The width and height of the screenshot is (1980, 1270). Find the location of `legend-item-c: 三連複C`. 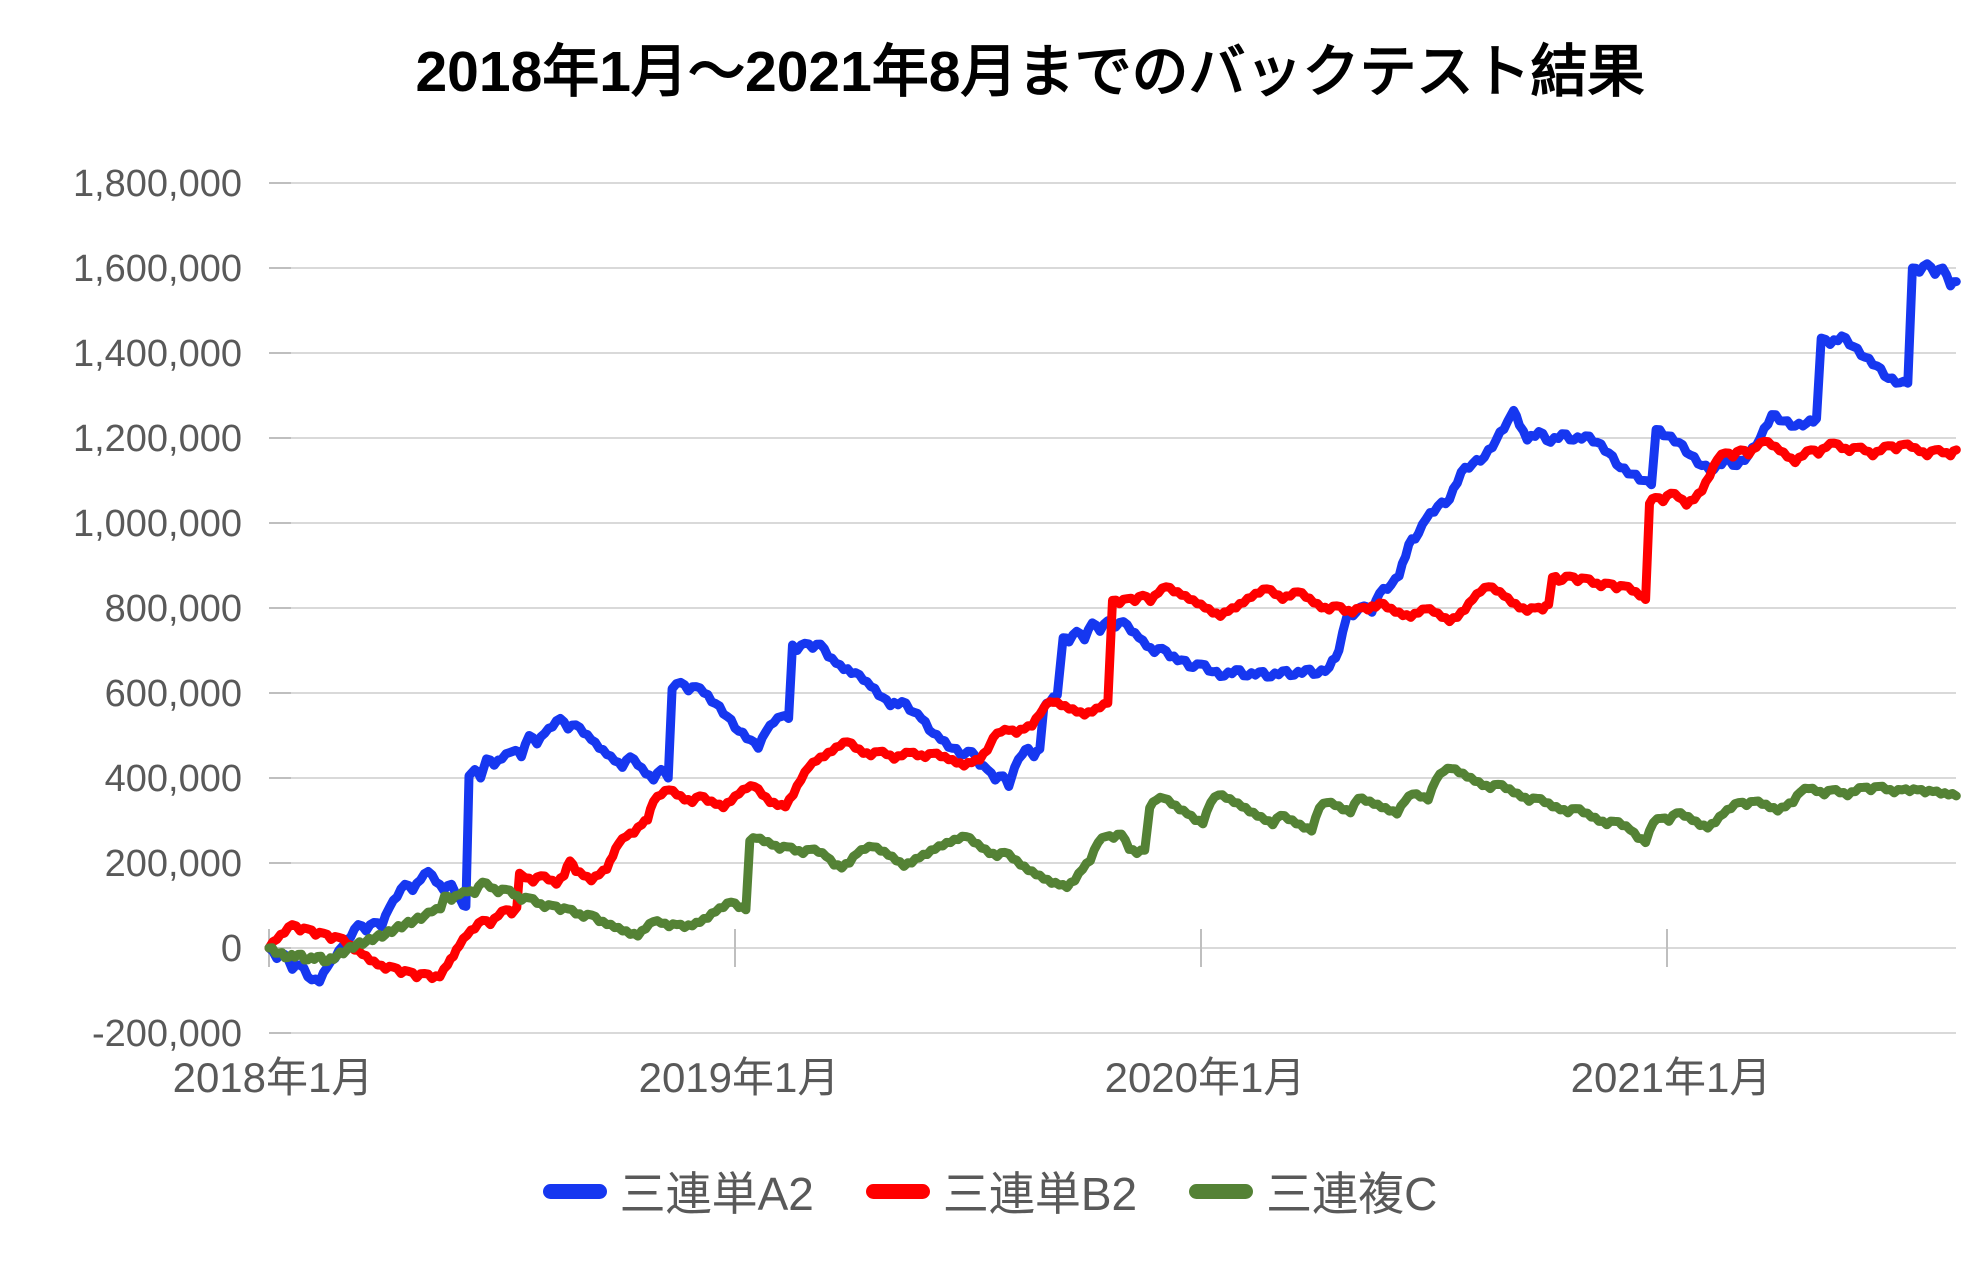

legend-item-c: 三連複C is located at coordinates (1313, 1191).